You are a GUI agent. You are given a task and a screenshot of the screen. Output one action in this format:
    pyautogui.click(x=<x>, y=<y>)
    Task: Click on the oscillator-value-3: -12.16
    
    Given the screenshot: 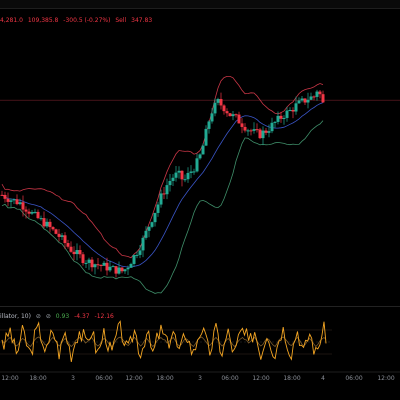 What is the action you would take?
    pyautogui.click(x=104, y=316)
    